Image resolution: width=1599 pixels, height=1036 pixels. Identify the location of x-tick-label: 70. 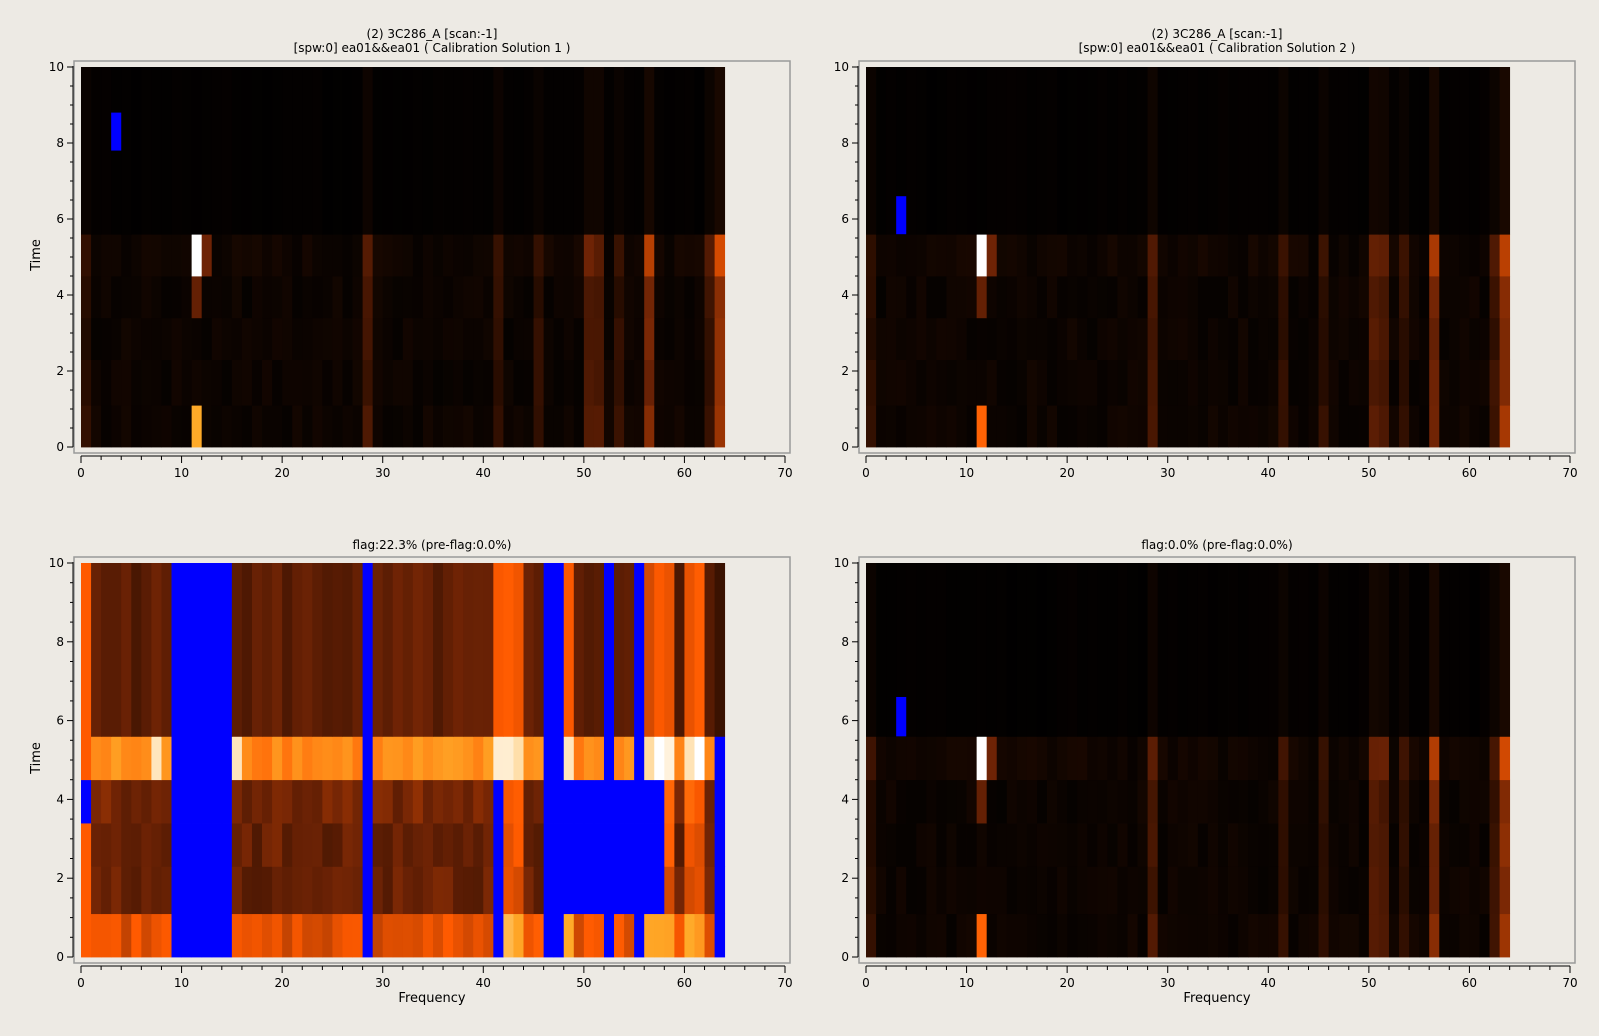
(784, 983).